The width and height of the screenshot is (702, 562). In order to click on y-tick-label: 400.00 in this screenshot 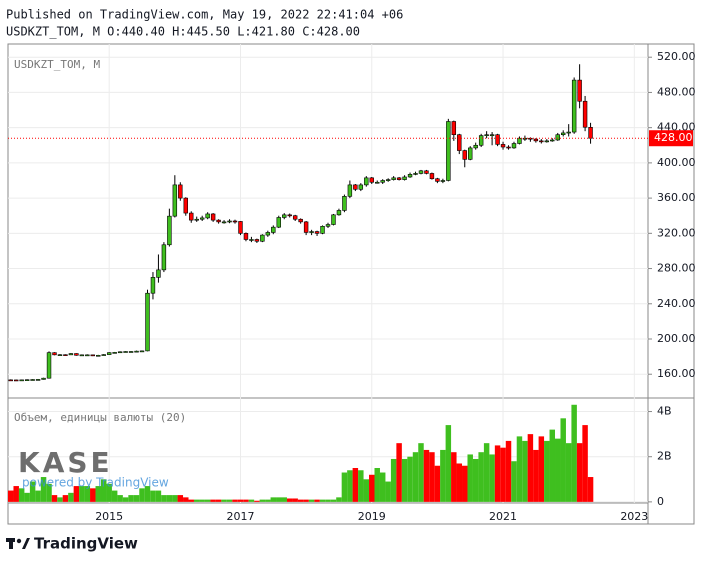, I will do `click(676, 162)`.